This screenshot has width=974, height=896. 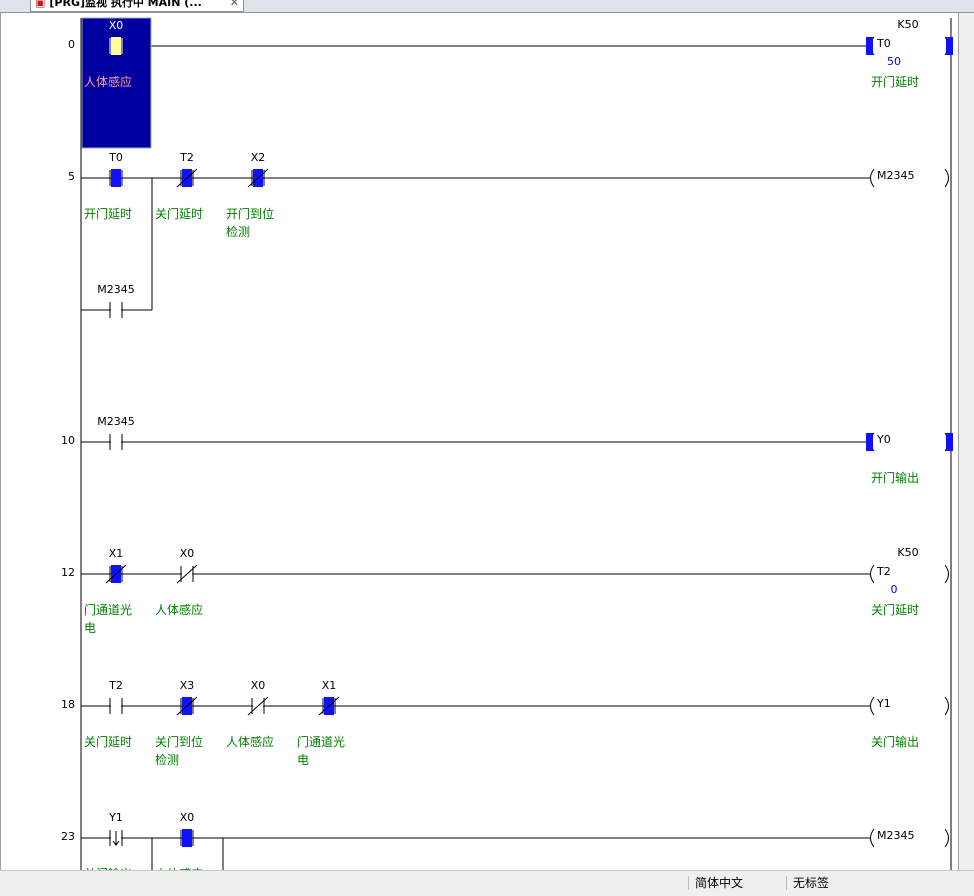 What do you see at coordinates (250, 223) in the screenshot?
I see `contact-comment: 开门到位检测` at bounding box center [250, 223].